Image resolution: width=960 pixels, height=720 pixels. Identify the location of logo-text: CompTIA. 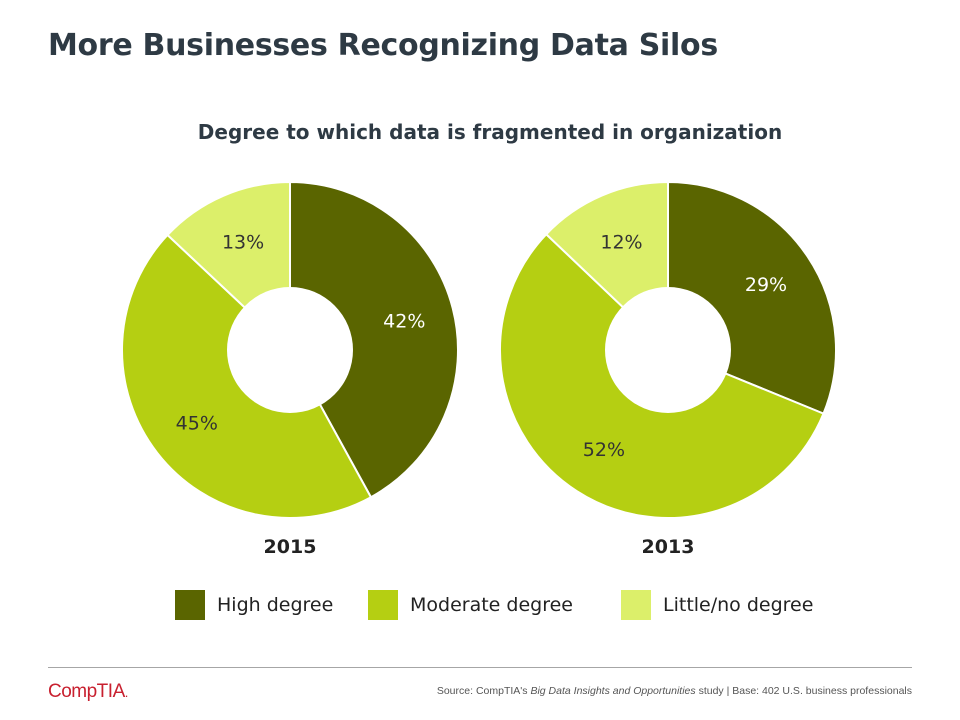
(86, 691).